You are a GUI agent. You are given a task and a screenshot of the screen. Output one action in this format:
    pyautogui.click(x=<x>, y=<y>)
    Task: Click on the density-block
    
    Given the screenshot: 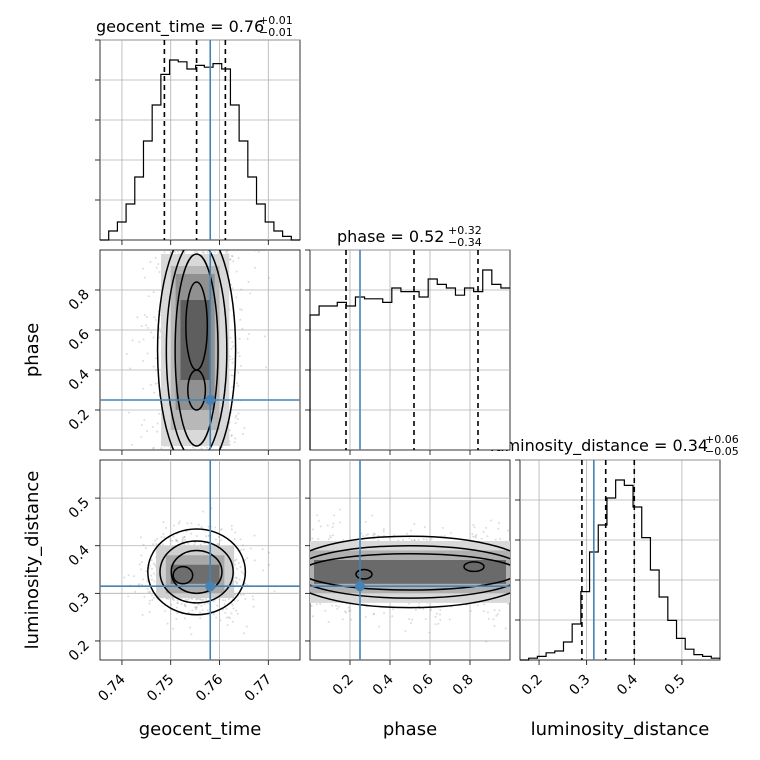 What is the action you would take?
    pyautogui.click(x=195, y=340)
    